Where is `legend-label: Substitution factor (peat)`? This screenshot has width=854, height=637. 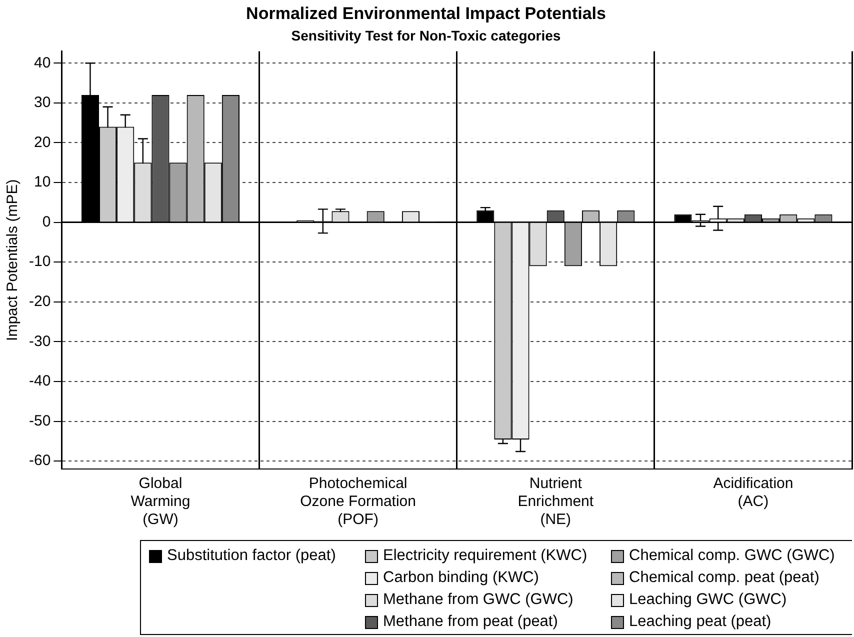 legend-label: Substitution factor (peat) is located at coordinates (251, 556).